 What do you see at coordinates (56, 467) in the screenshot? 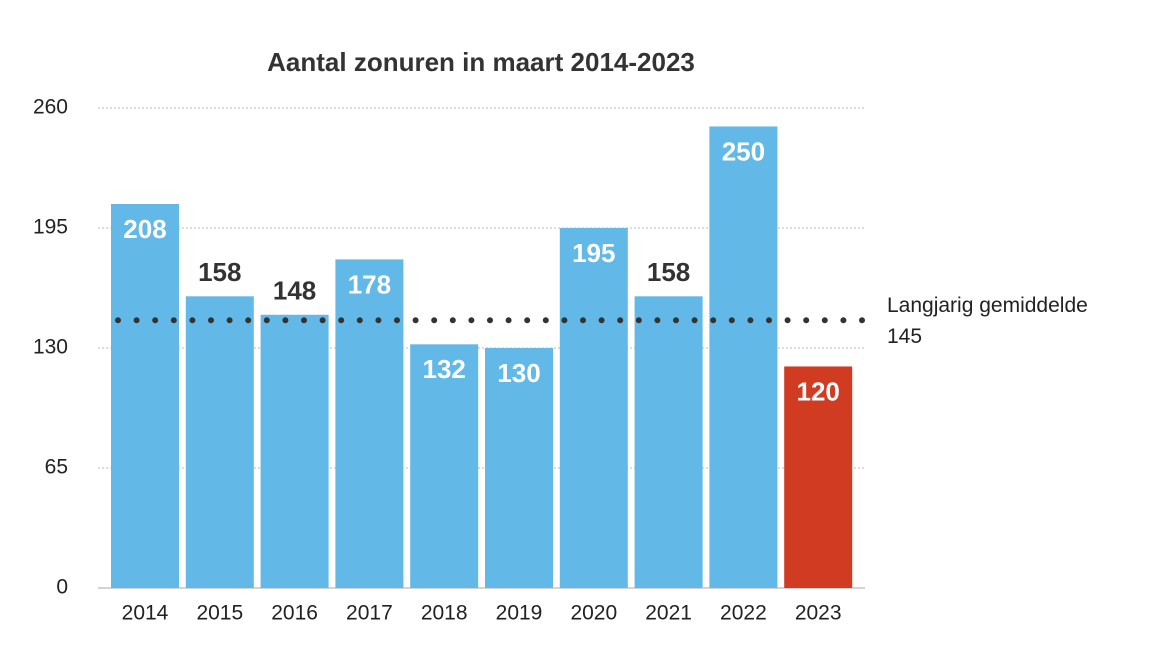
I see `y-tick-label: 65` at bounding box center [56, 467].